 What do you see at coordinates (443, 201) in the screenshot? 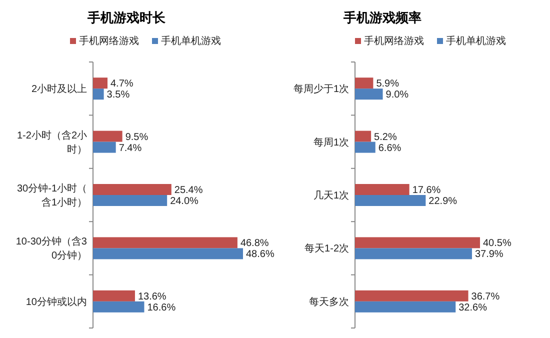
I see `data-label: 22.9%` at bounding box center [443, 201].